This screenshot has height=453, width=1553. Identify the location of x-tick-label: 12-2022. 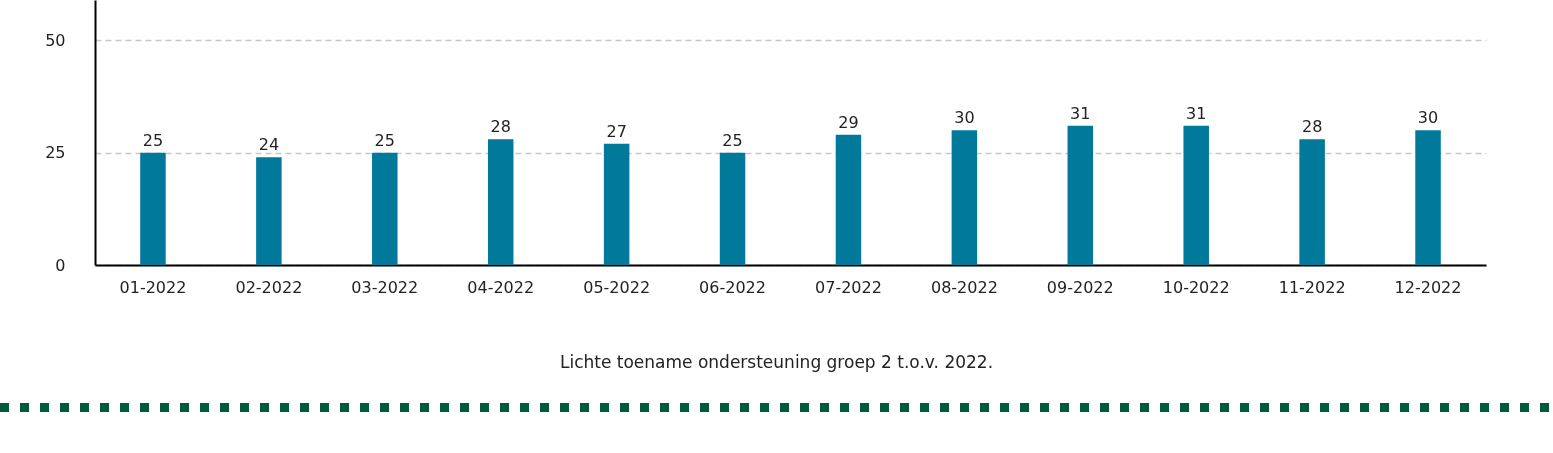
(1428, 287).